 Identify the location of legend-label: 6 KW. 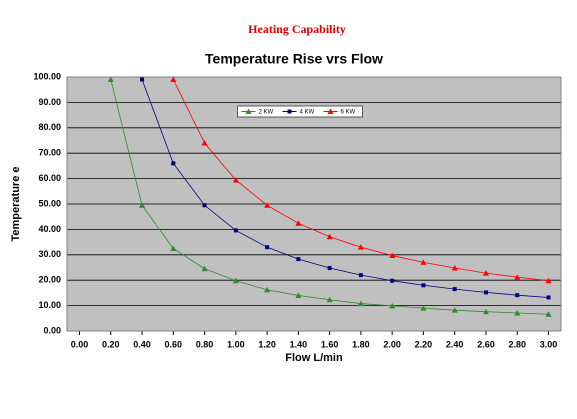
(348, 113).